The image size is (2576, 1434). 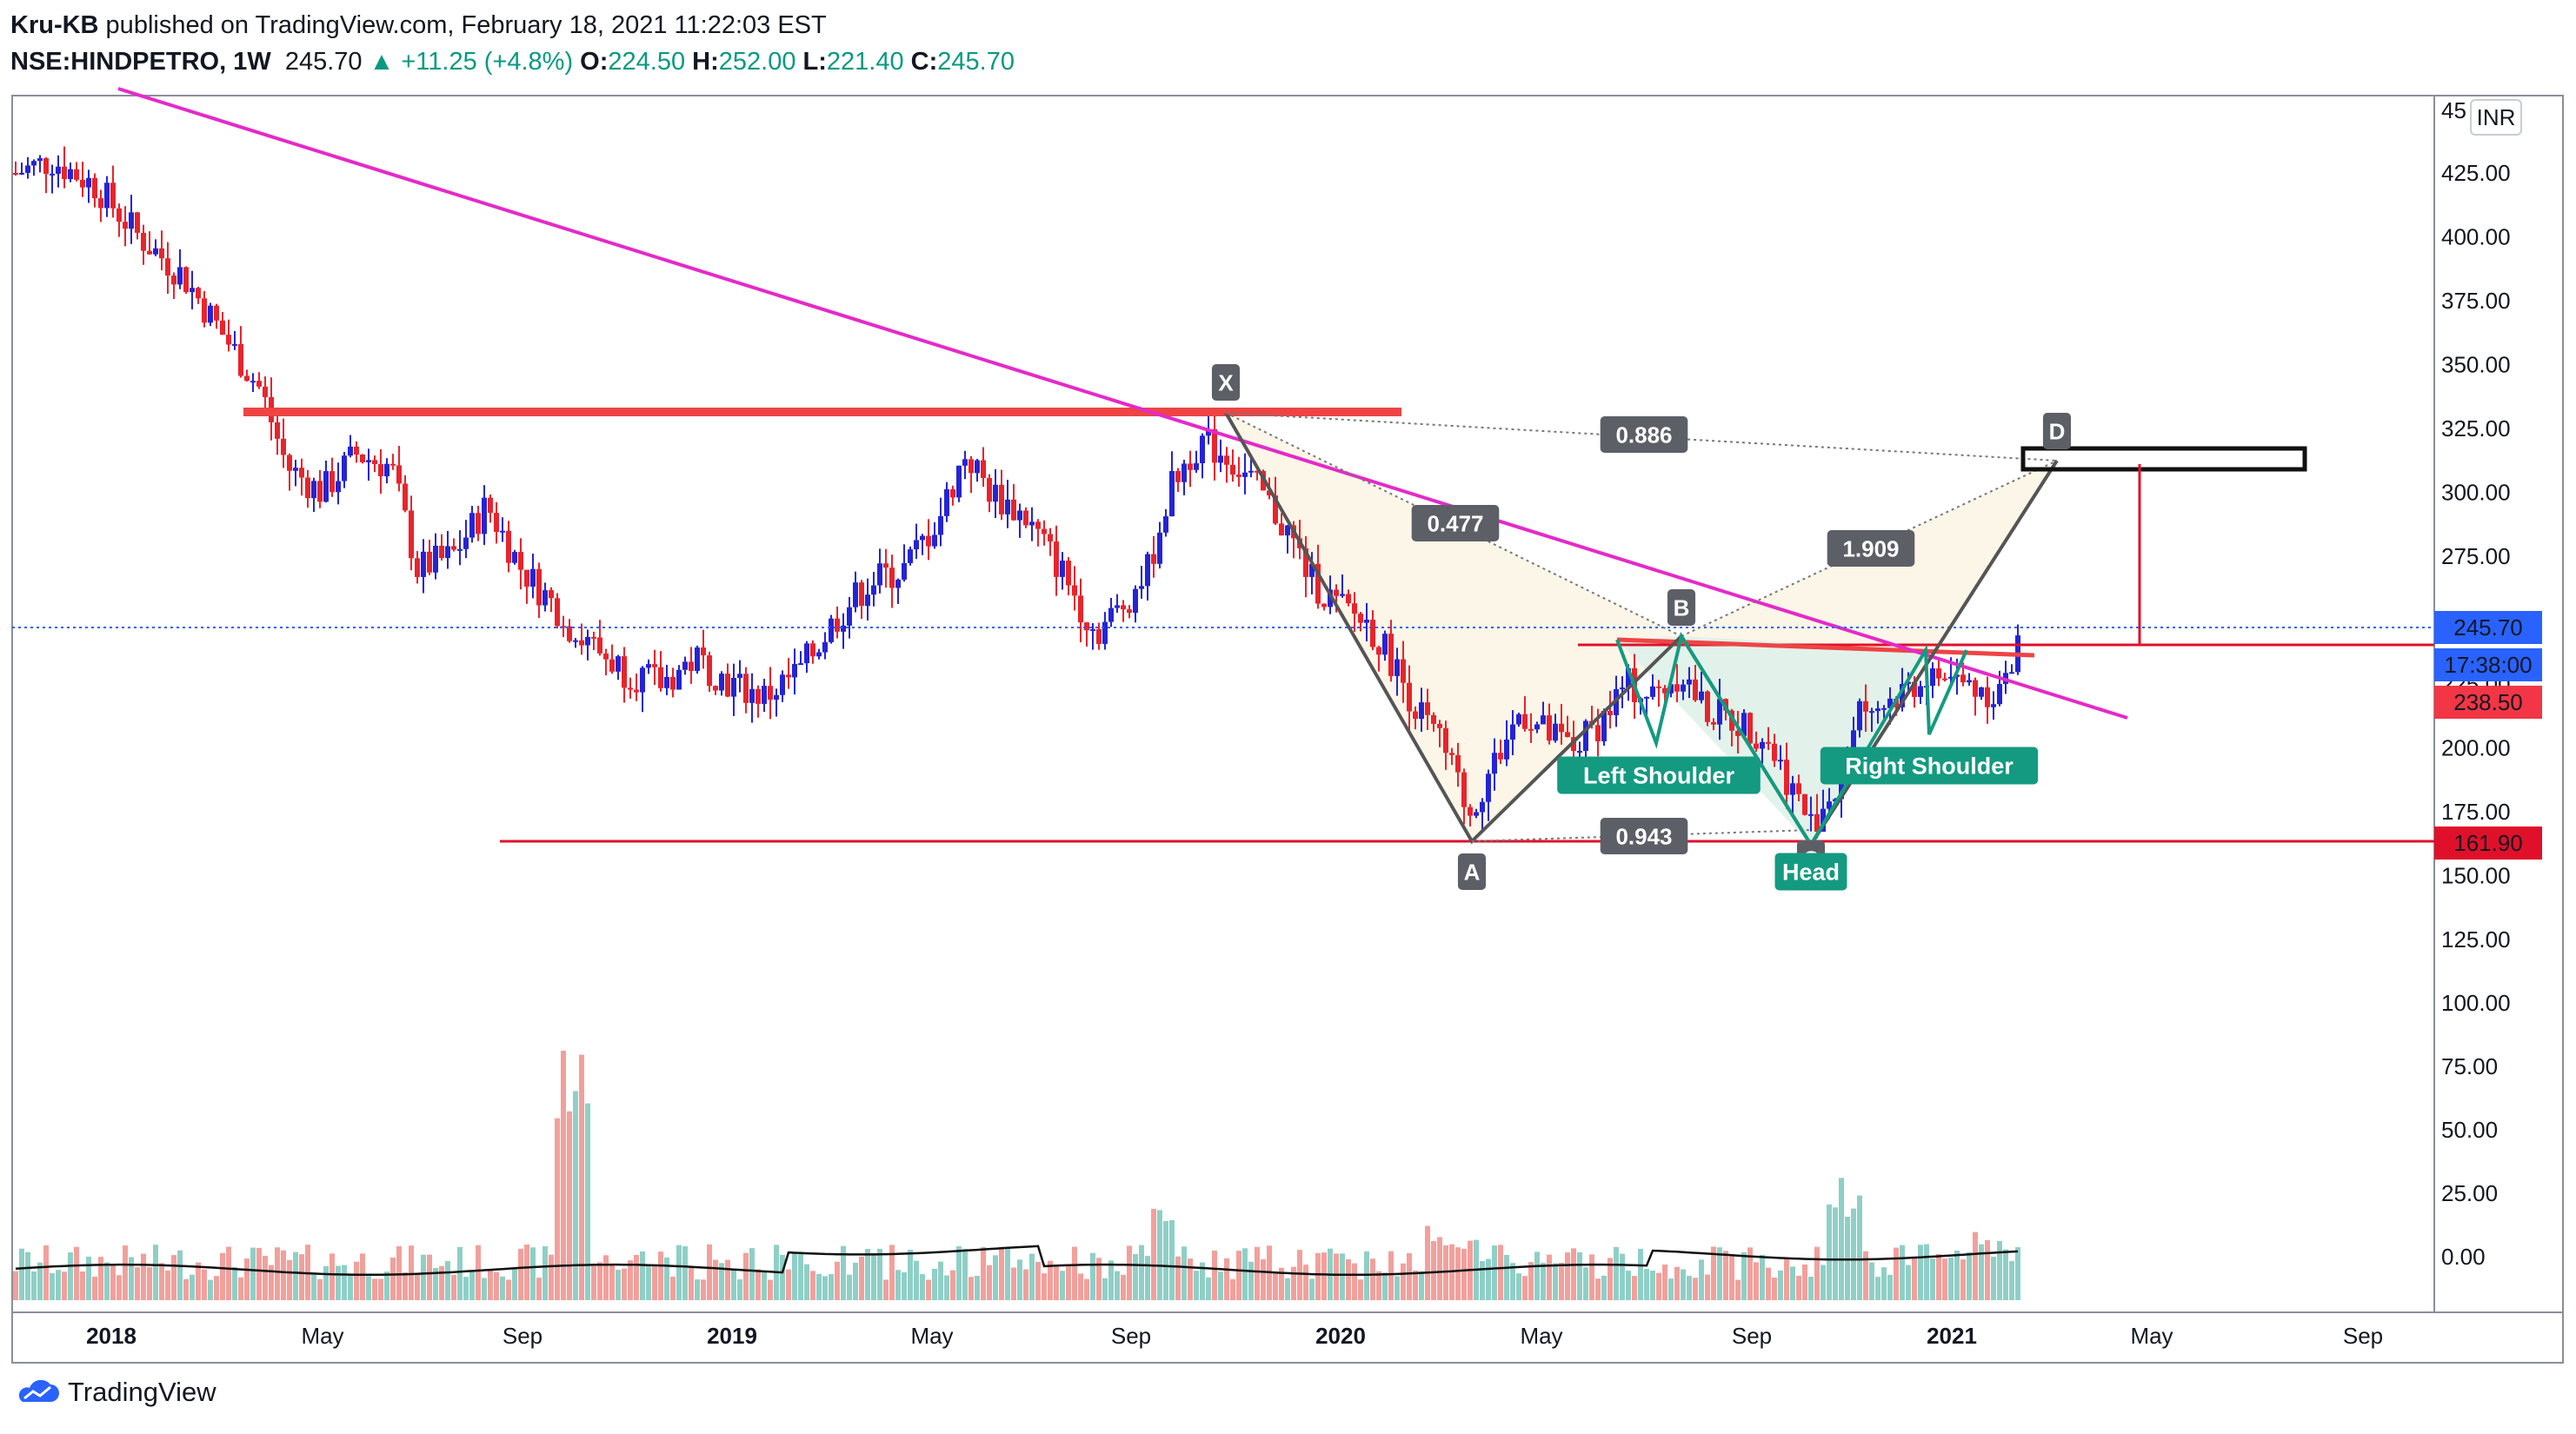 What do you see at coordinates (54, 25) in the screenshot?
I see `author-name: Kru-KB` at bounding box center [54, 25].